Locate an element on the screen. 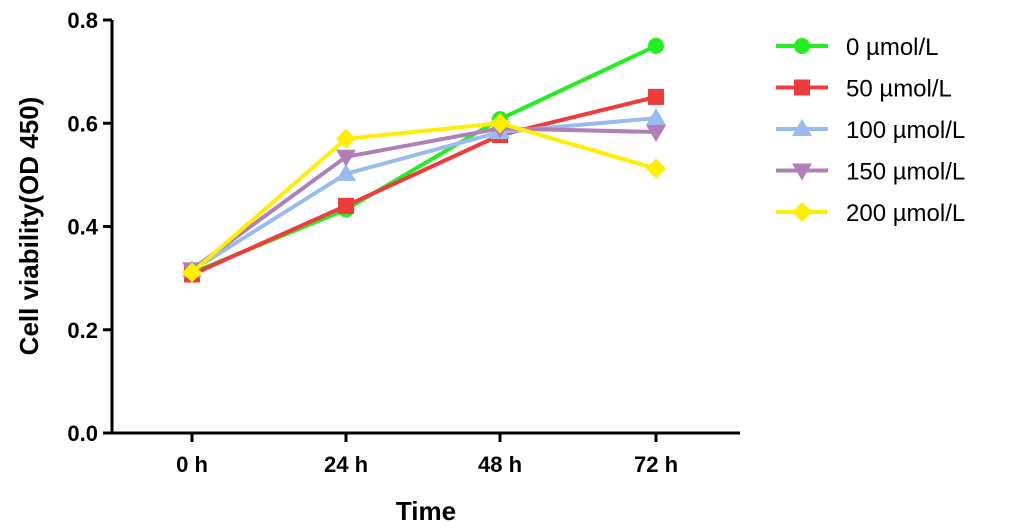  legend-item: 150 µmol/L is located at coordinates (870, 172).